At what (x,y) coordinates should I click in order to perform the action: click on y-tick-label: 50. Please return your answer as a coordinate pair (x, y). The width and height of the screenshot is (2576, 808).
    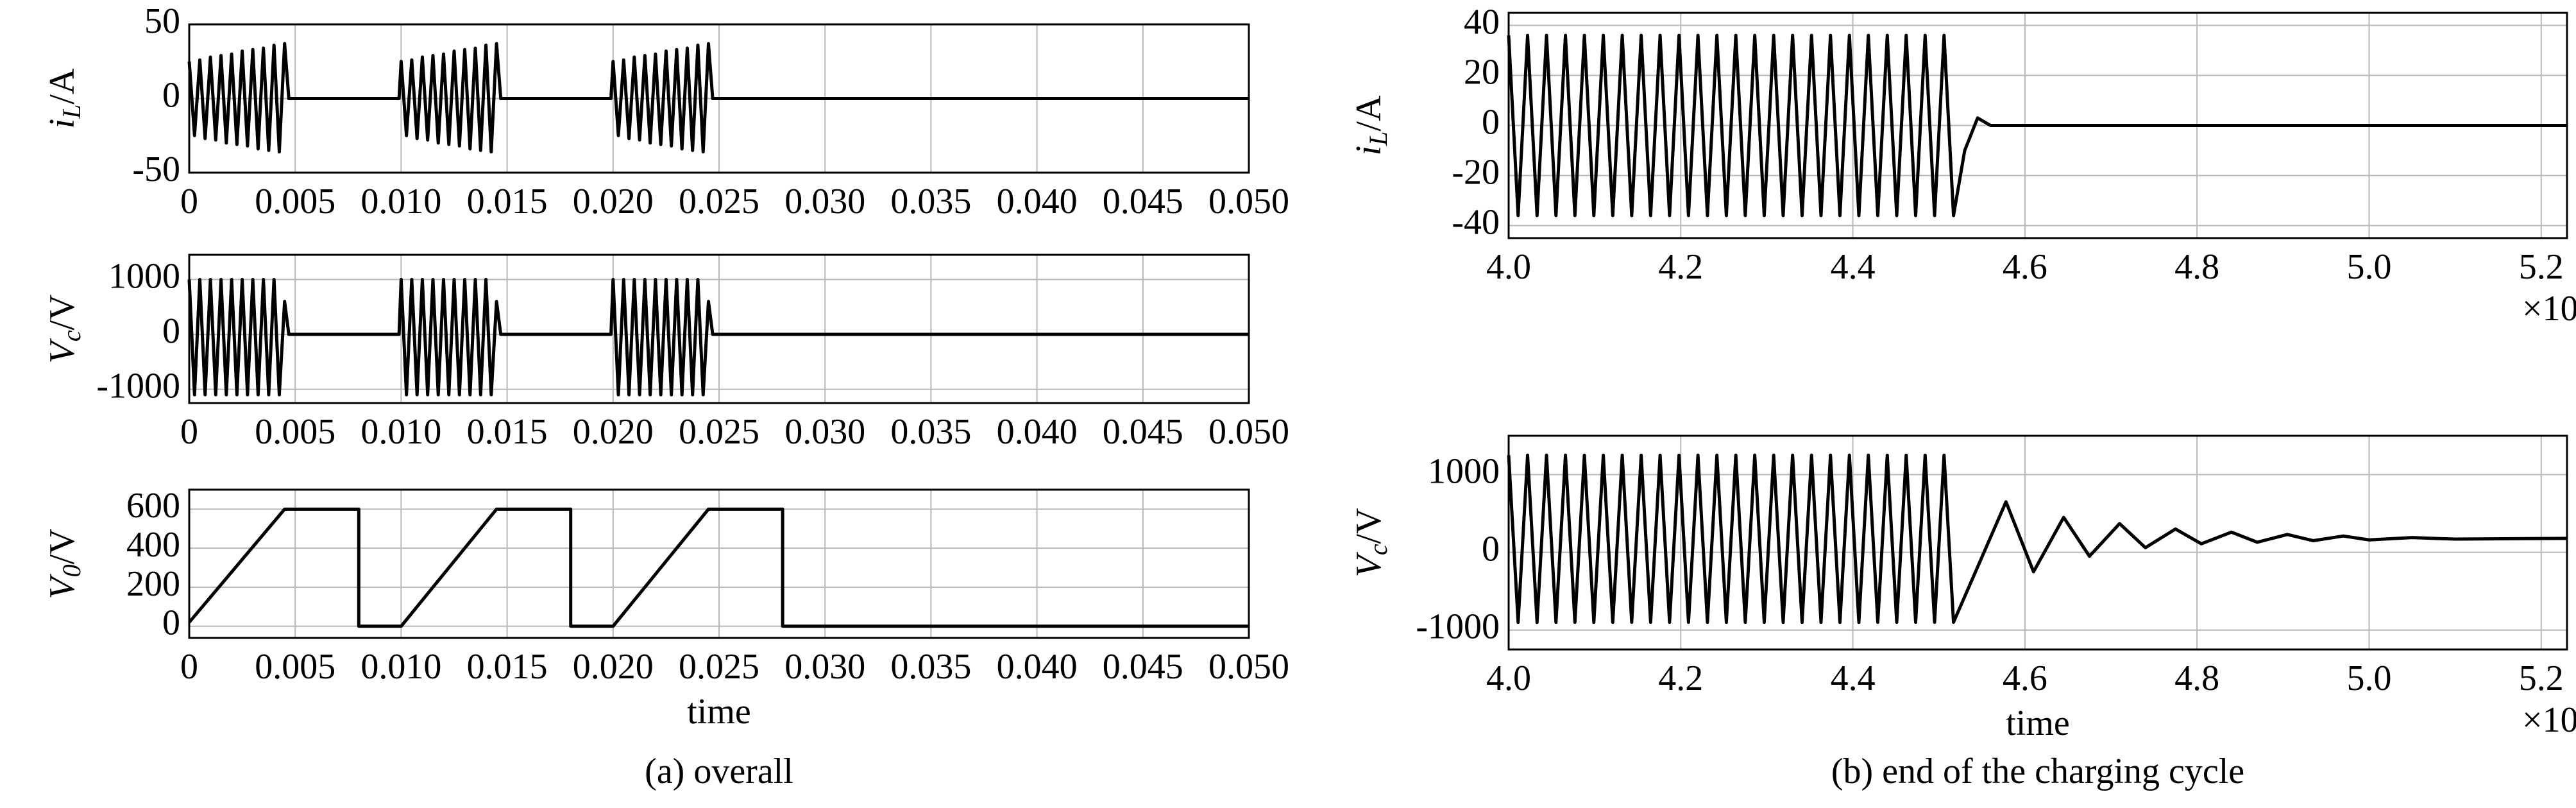
    Looking at the image, I should click on (162, 21).